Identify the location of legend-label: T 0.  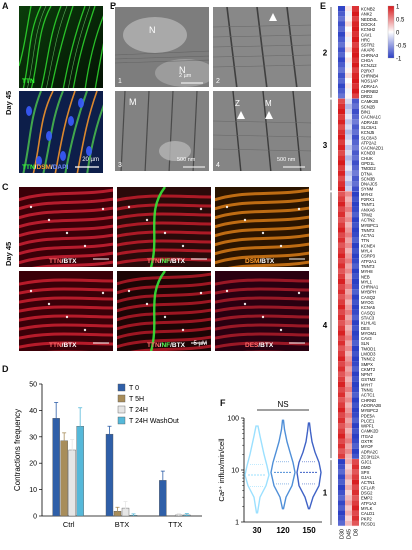
(134, 388).